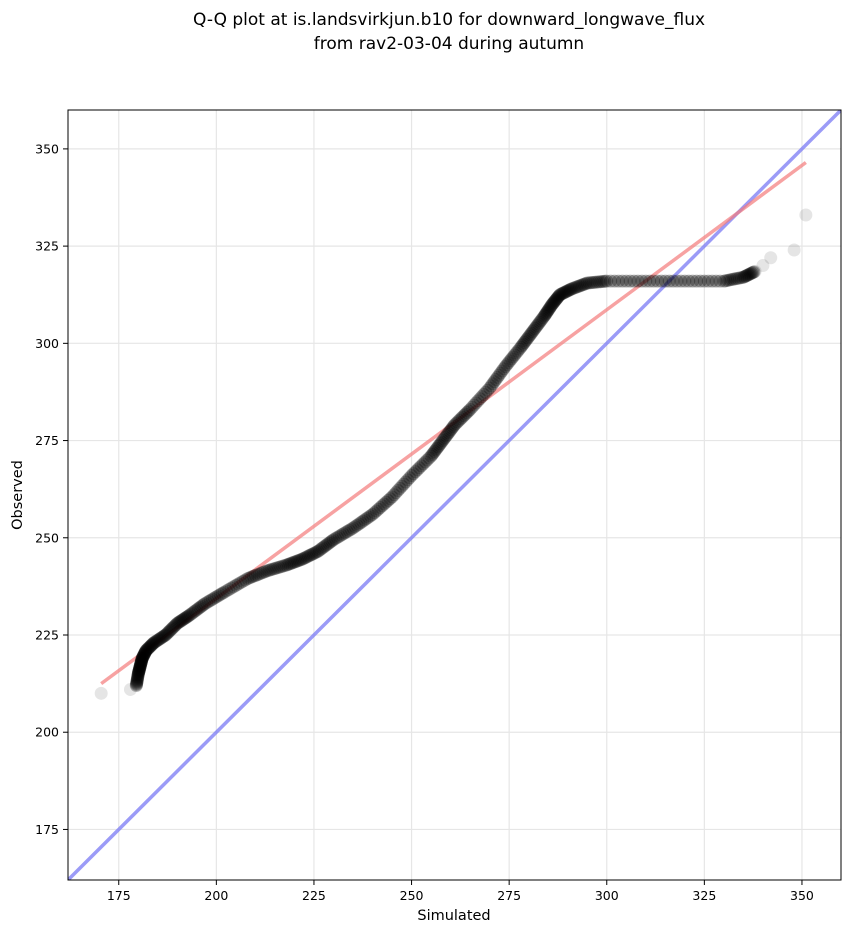 This screenshot has width=851, height=934. Describe the element at coordinates (412, 895) in the screenshot. I see `x-tick-label-3: 250` at that location.